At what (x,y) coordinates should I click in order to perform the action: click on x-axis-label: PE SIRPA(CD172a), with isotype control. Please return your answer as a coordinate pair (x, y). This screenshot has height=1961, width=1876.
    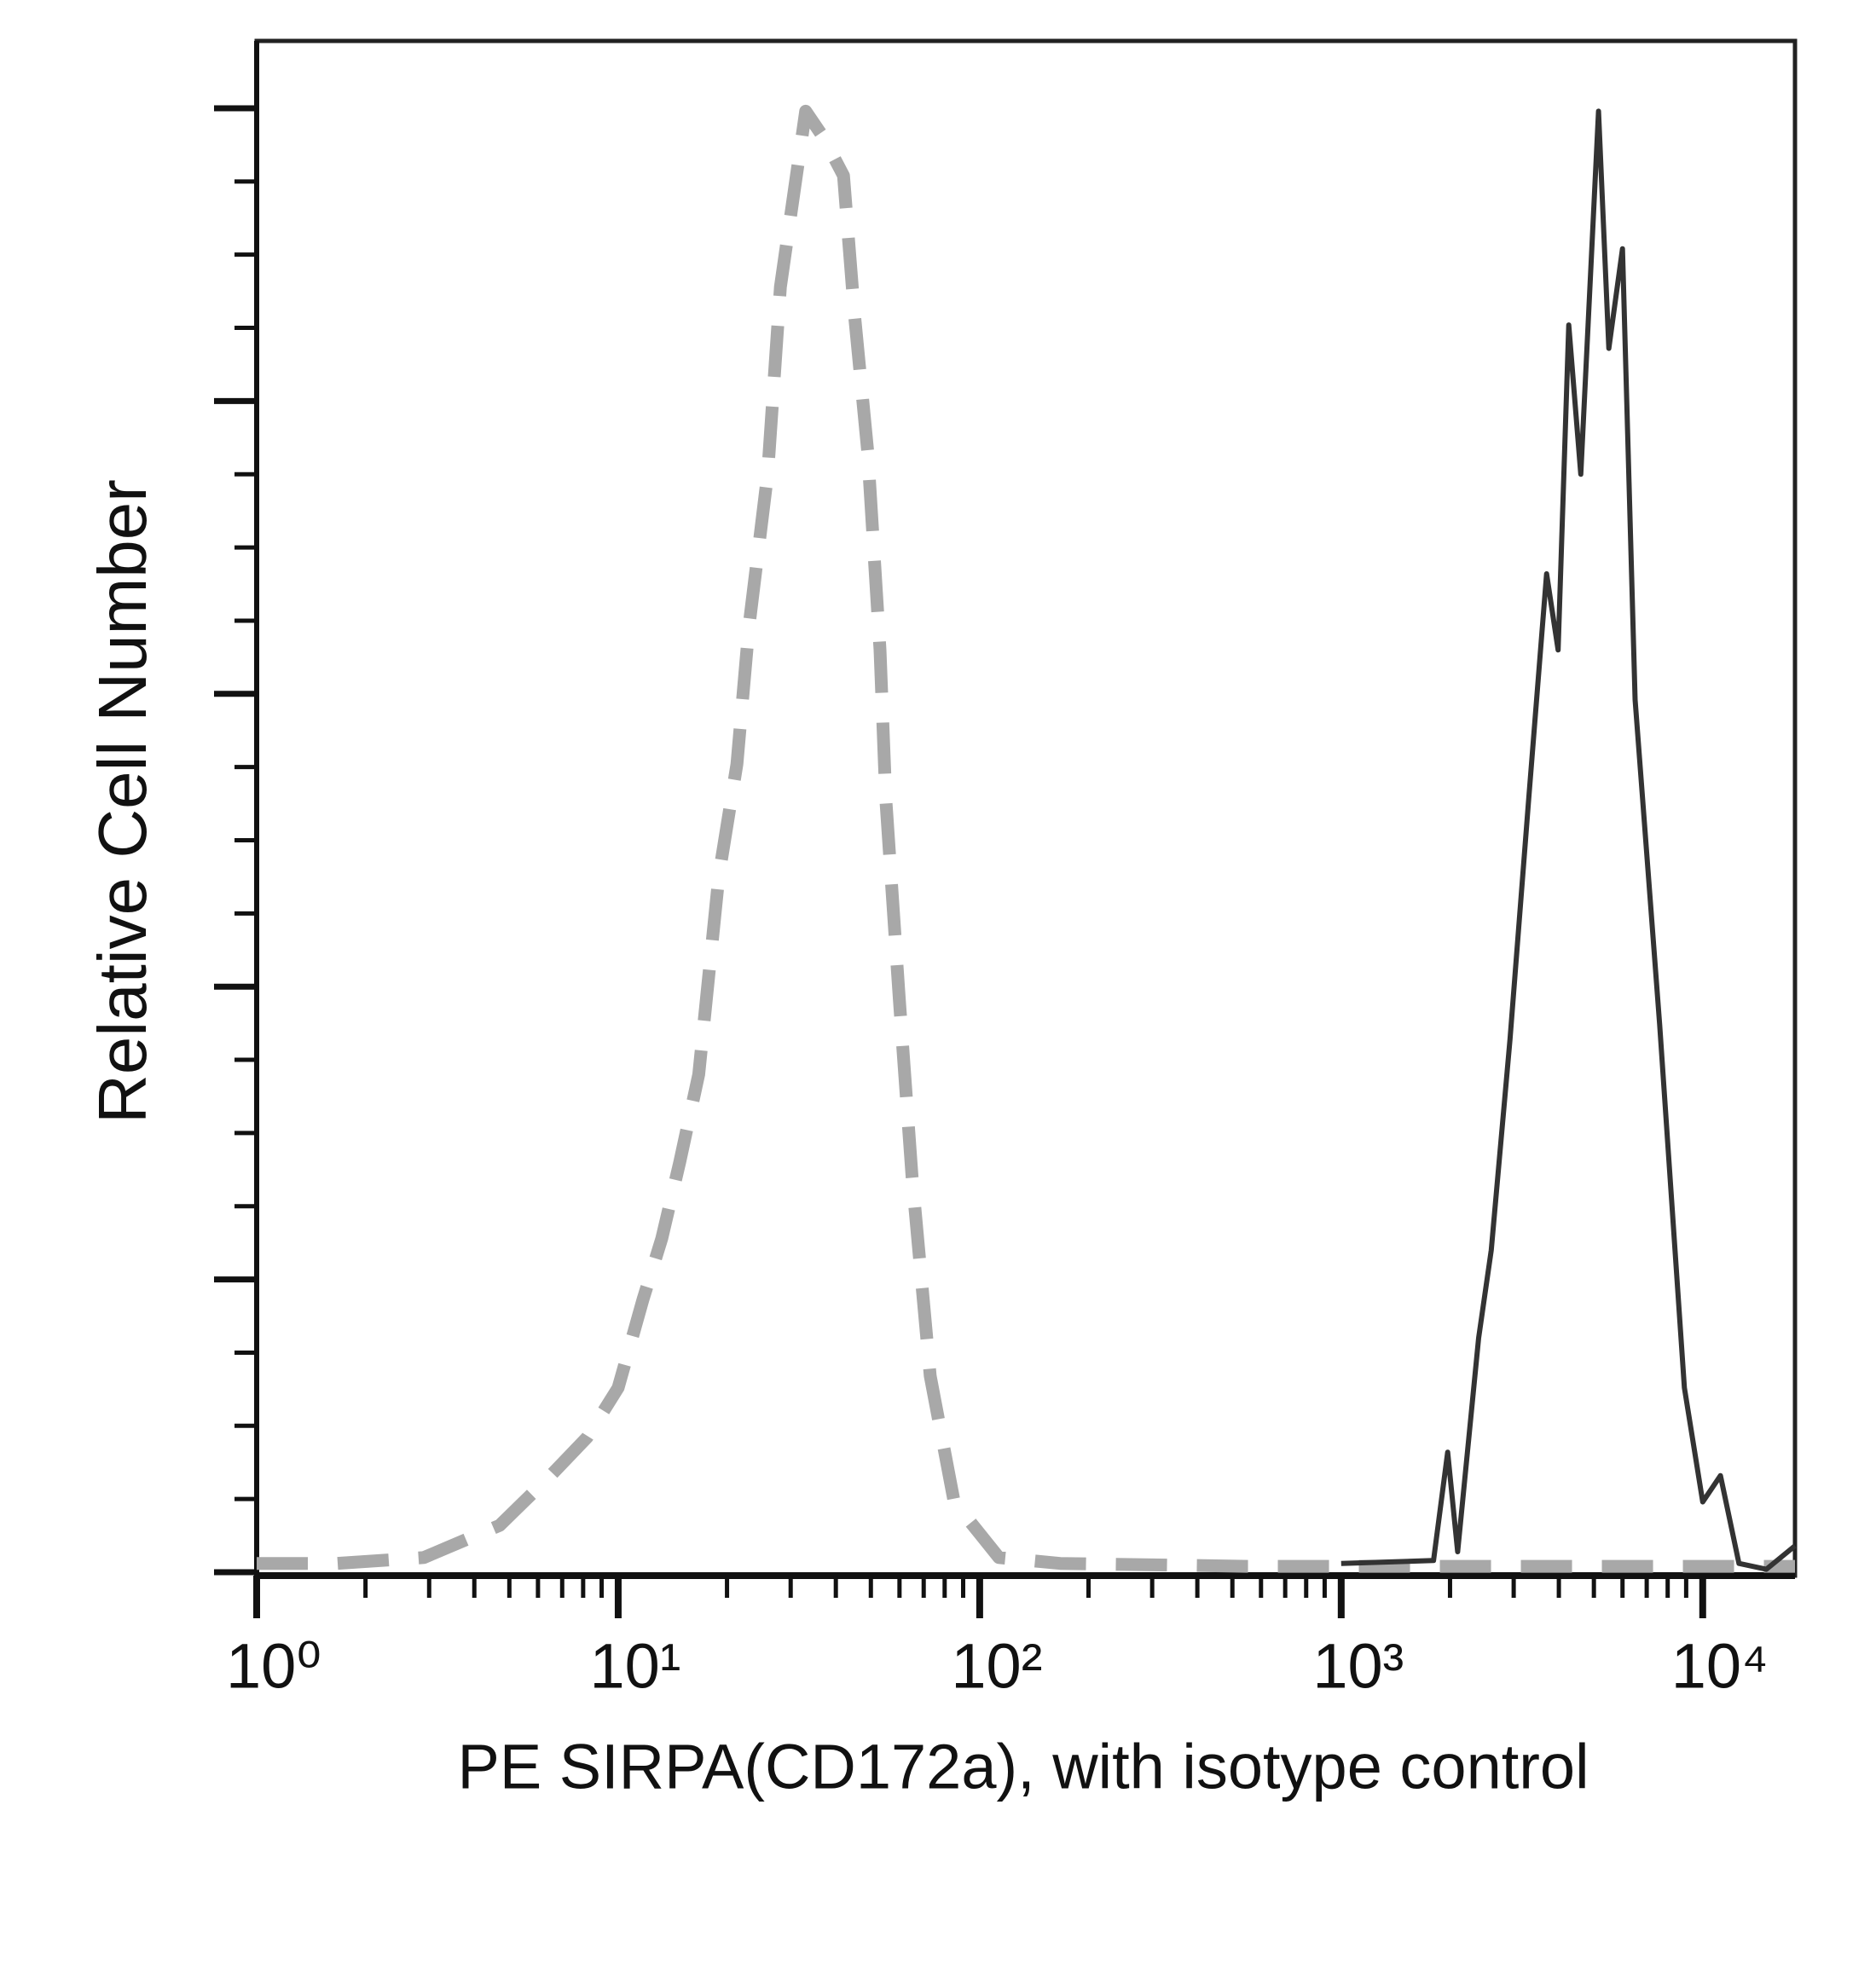
    Looking at the image, I should click on (1023, 1767).